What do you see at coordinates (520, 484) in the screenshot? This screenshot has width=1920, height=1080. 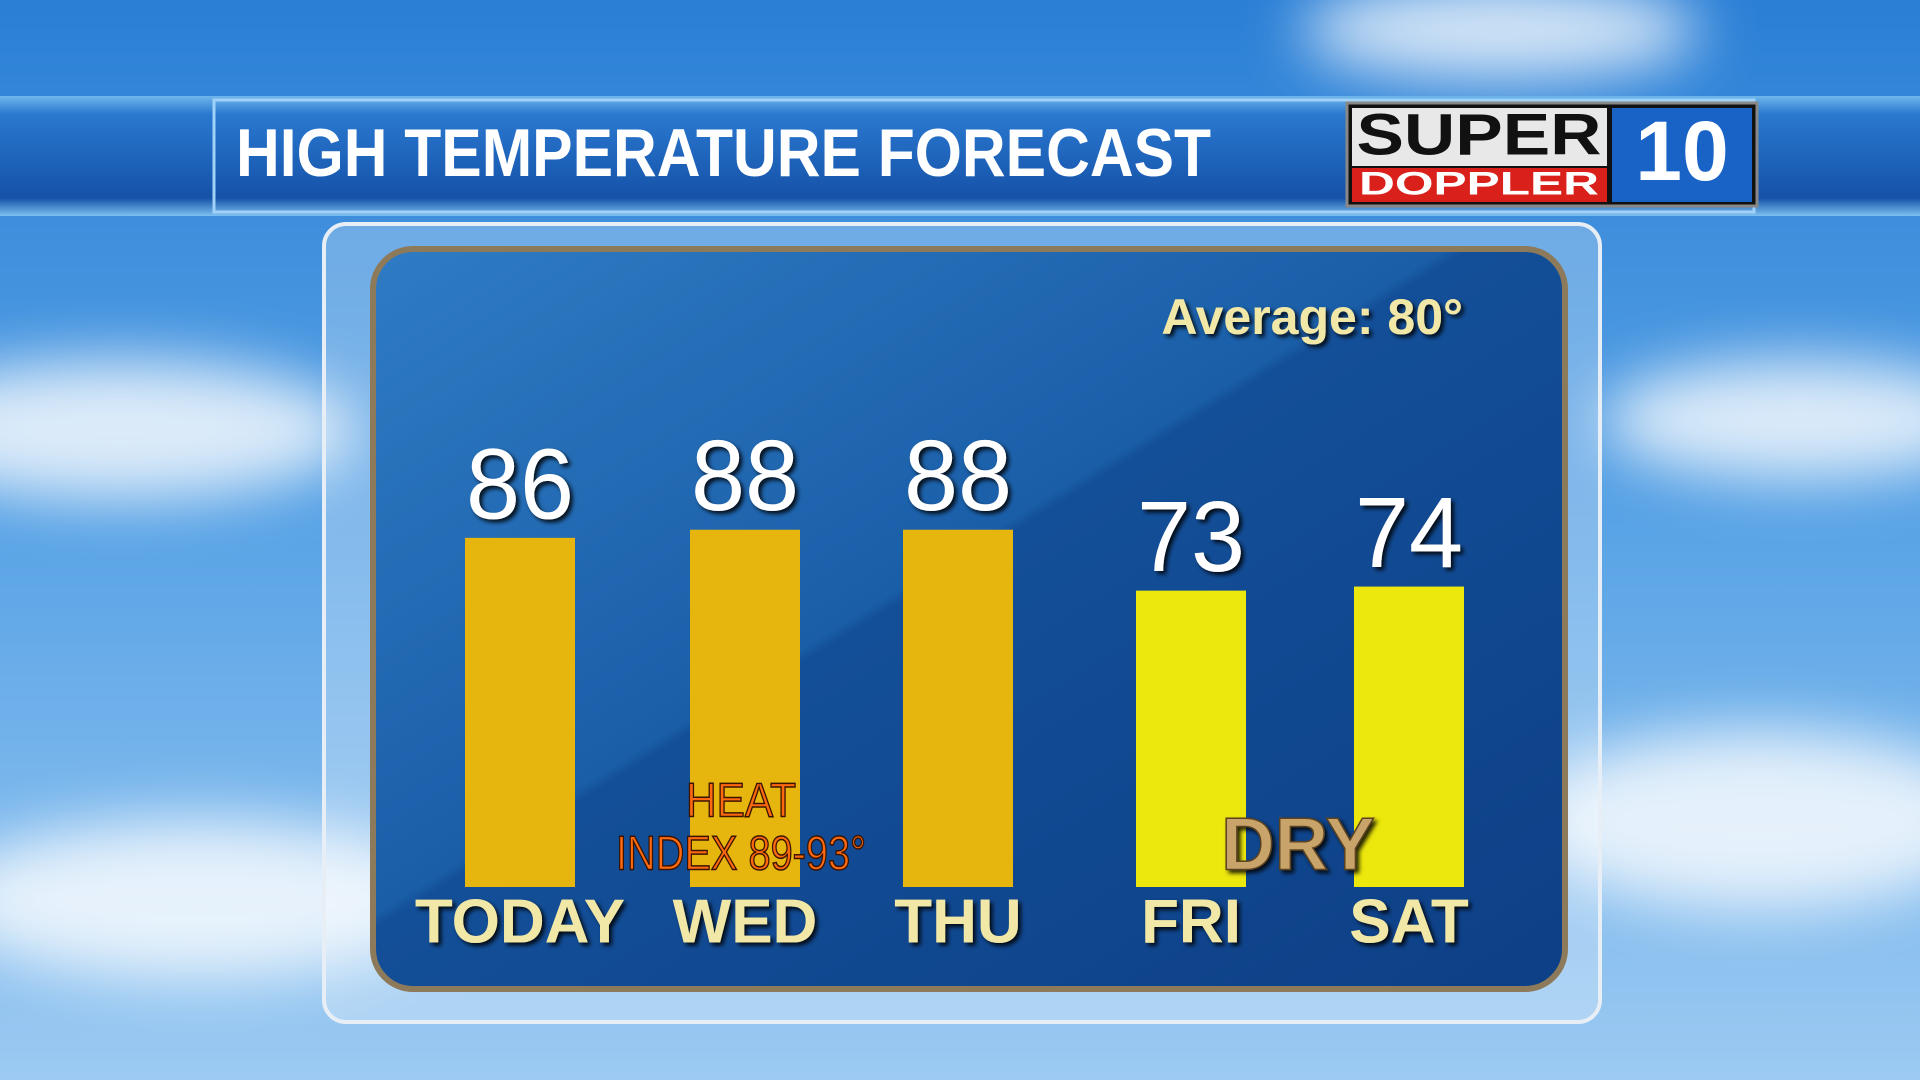 I see `value-label: 86` at bounding box center [520, 484].